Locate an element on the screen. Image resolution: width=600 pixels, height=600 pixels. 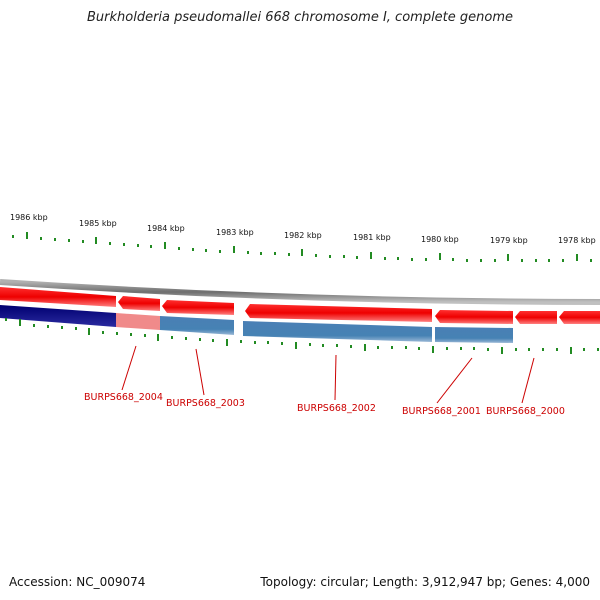
scale-label-1979: 1979 kbp is located at coordinates (509, 240).